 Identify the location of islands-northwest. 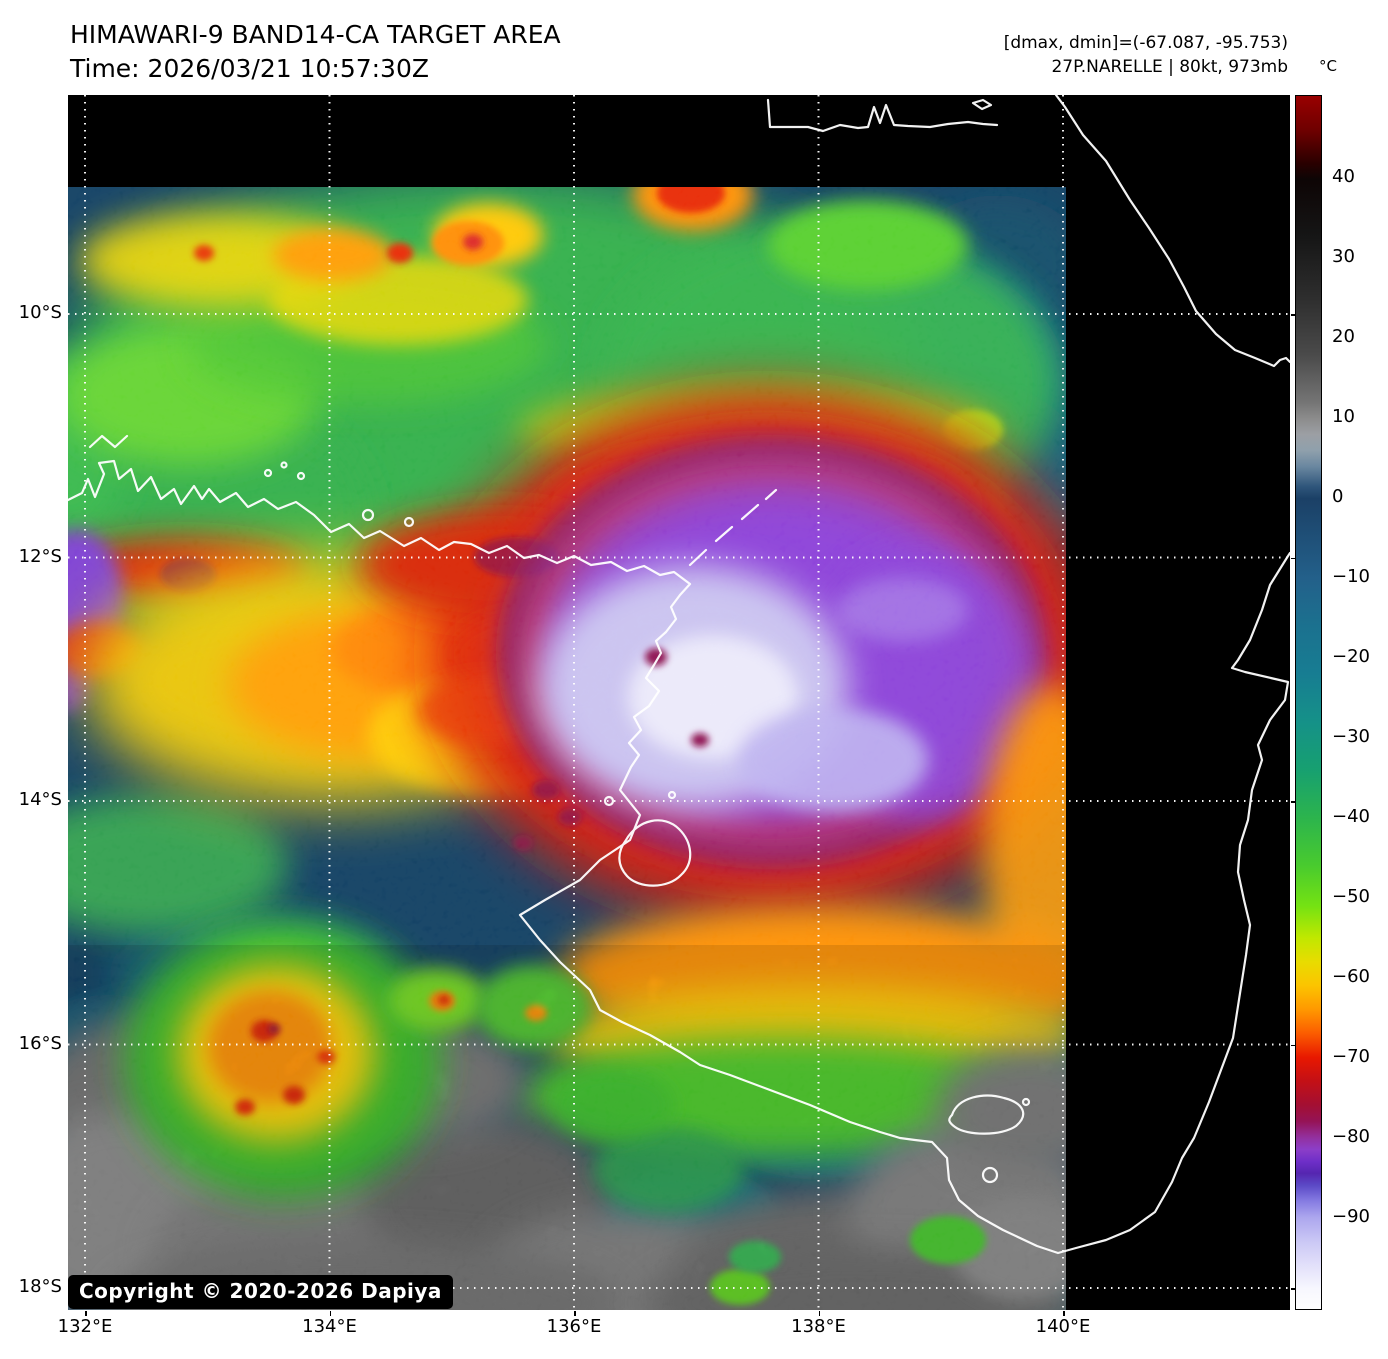
(108, 441).